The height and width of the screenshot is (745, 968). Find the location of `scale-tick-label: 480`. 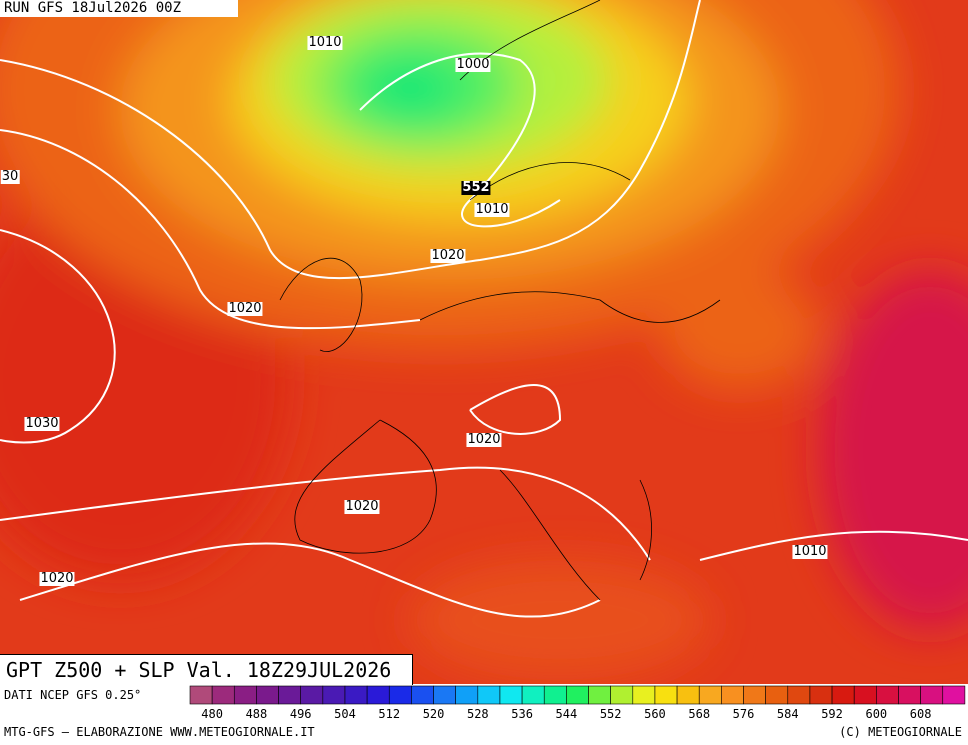

scale-tick-label: 480 is located at coordinates (212, 714).